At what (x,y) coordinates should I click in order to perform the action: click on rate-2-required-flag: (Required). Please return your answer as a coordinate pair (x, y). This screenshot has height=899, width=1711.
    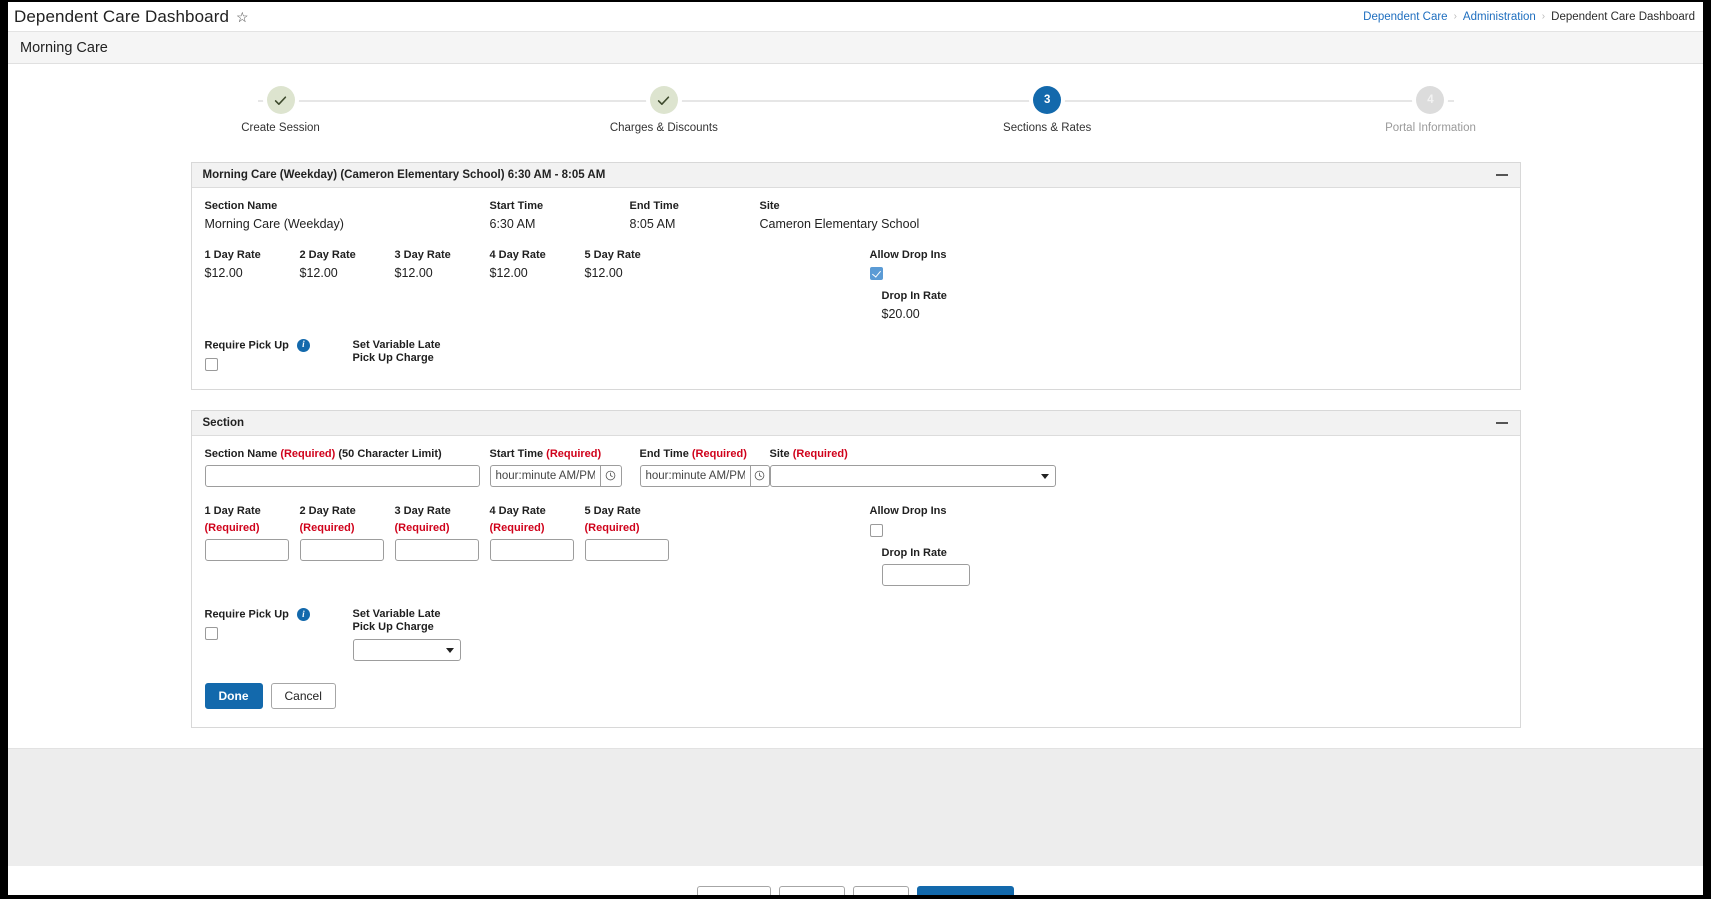
    Looking at the image, I should click on (327, 527).